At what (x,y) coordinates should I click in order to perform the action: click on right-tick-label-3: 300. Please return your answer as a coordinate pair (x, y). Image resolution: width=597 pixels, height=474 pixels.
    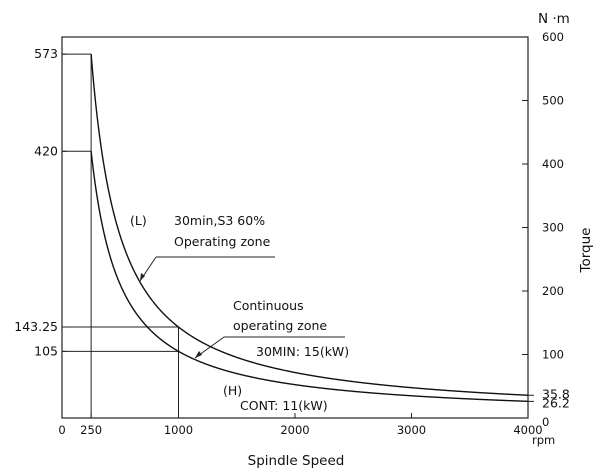
    Looking at the image, I should click on (553, 228).